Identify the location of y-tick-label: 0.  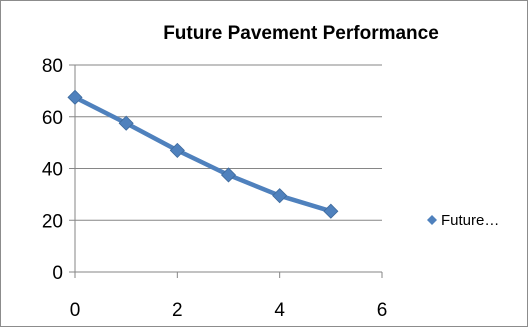
(57, 273).